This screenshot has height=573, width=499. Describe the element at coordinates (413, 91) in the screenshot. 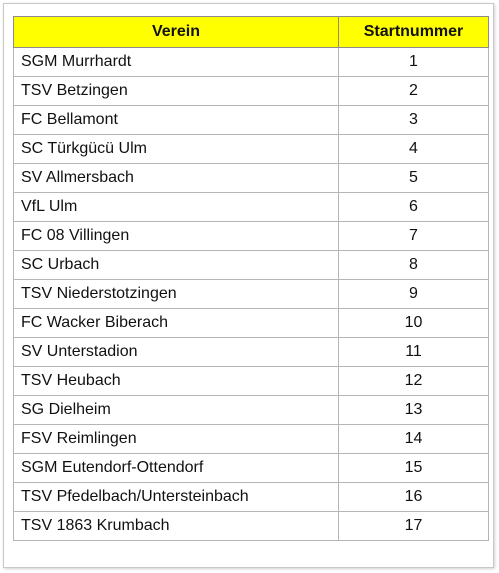

I see `start-number-cell: 2` at that location.